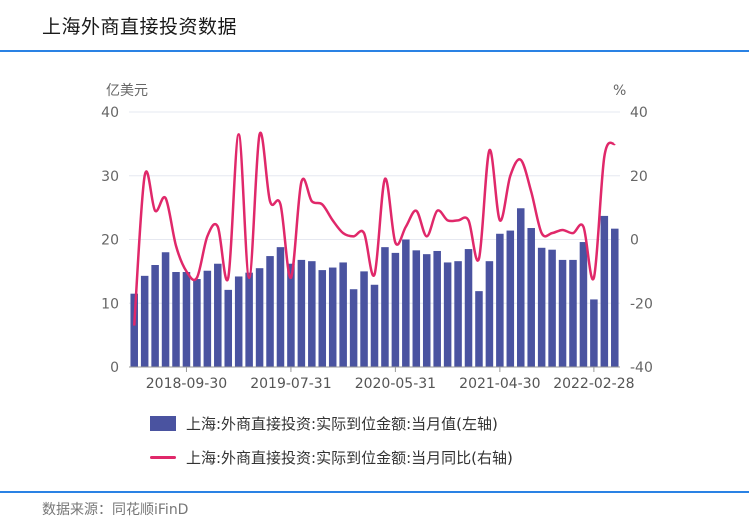  I want to click on left-tick-label: 20, so click(110, 241).